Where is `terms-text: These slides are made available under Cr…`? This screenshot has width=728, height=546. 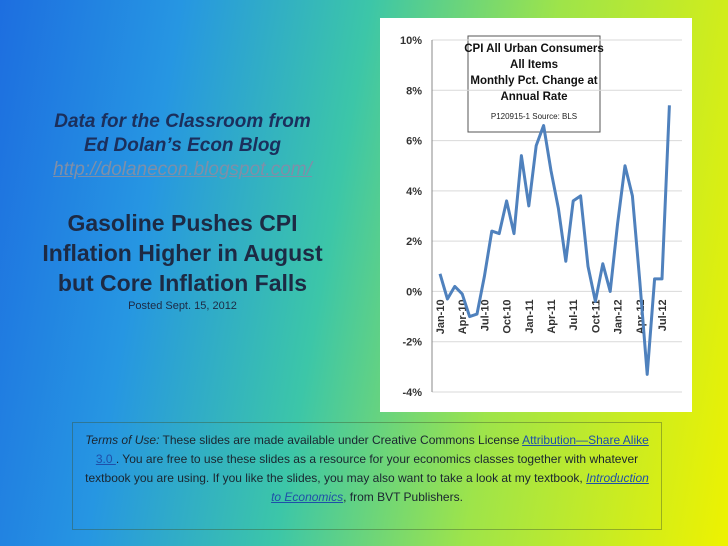
terms-text: These slides are made available under Cr… is located at coordinates (341, 440).